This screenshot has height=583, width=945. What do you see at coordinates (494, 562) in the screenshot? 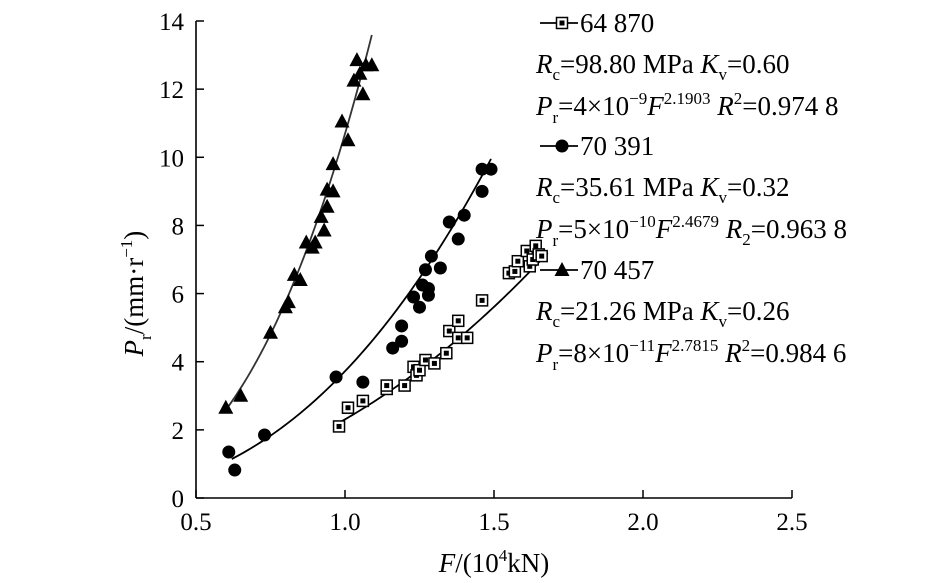
I see `x-axis-title: F/(104kN)` at bounding box center [494, 562].